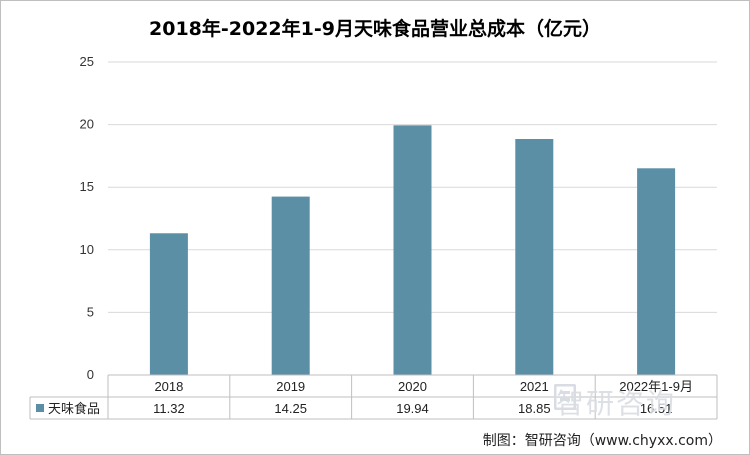 The width and height of the screenshot is (750, 455). What do you see at coordinates (74, 408) in the screenshot?
I see `series-name: 天味食品` at bounding box center [74, 408].